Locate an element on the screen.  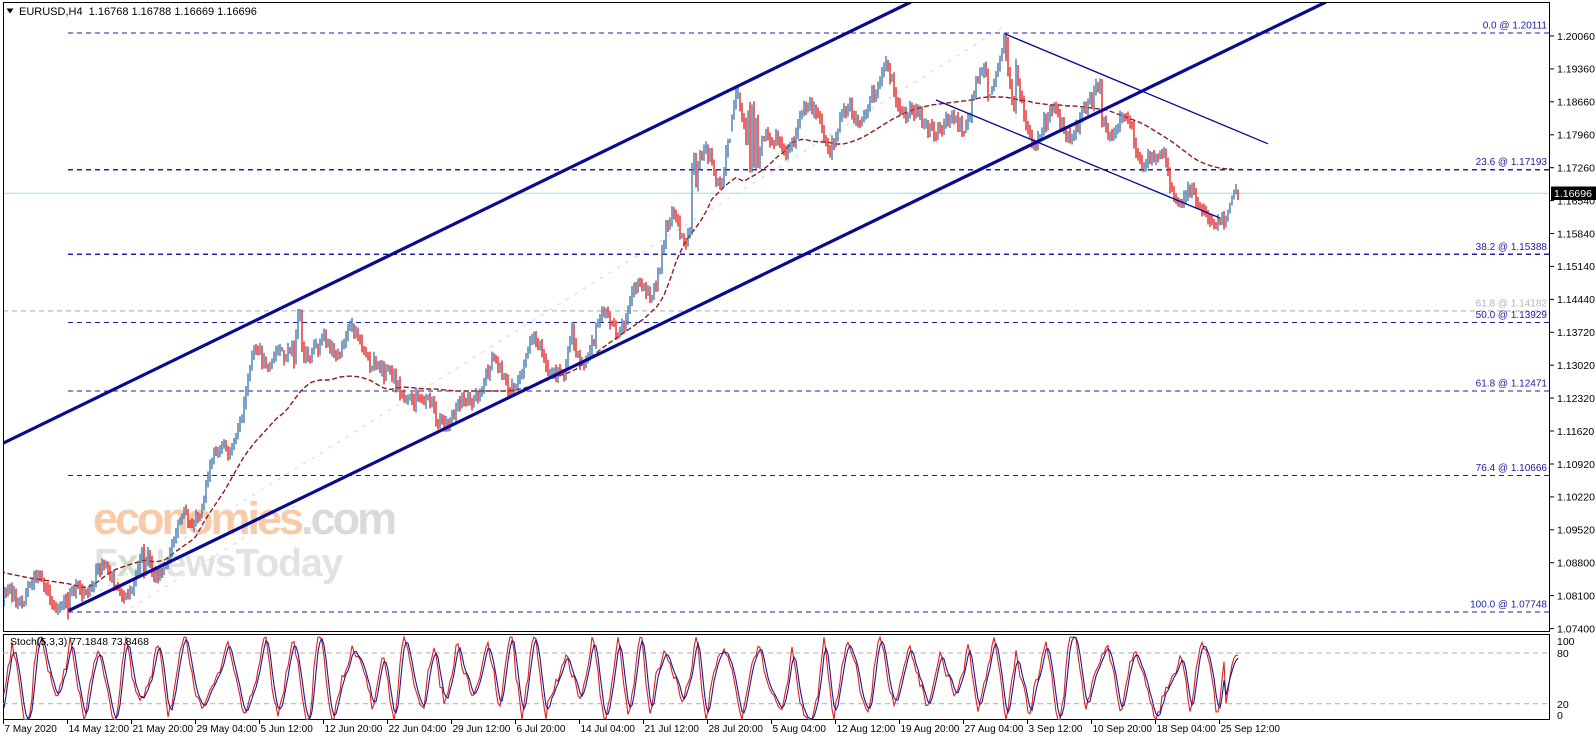
svg-text: 1.09520 is located at coordinates (1576, 531).